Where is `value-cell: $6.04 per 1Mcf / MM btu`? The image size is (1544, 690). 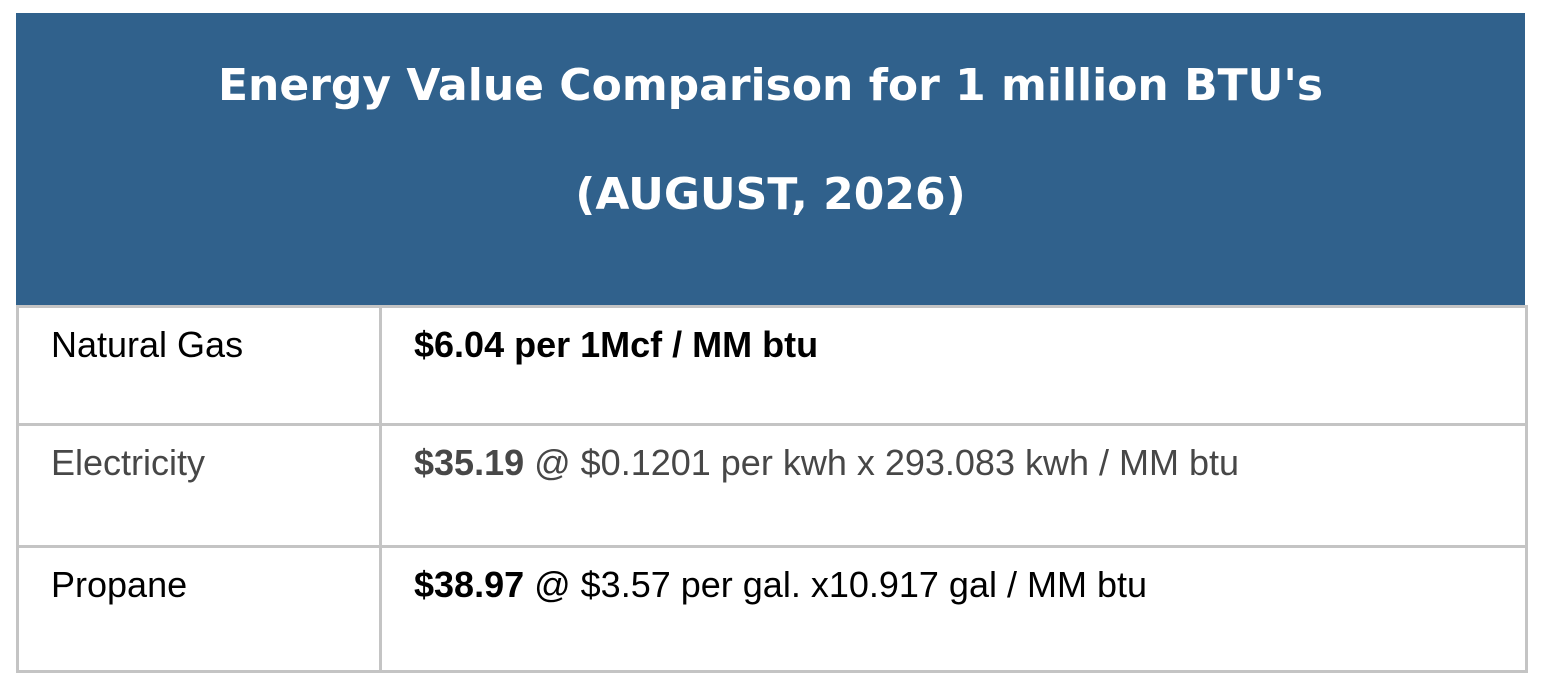 value-cell: $6.04 per 1Mcf / MM btu is located at coordinates (953, 365).